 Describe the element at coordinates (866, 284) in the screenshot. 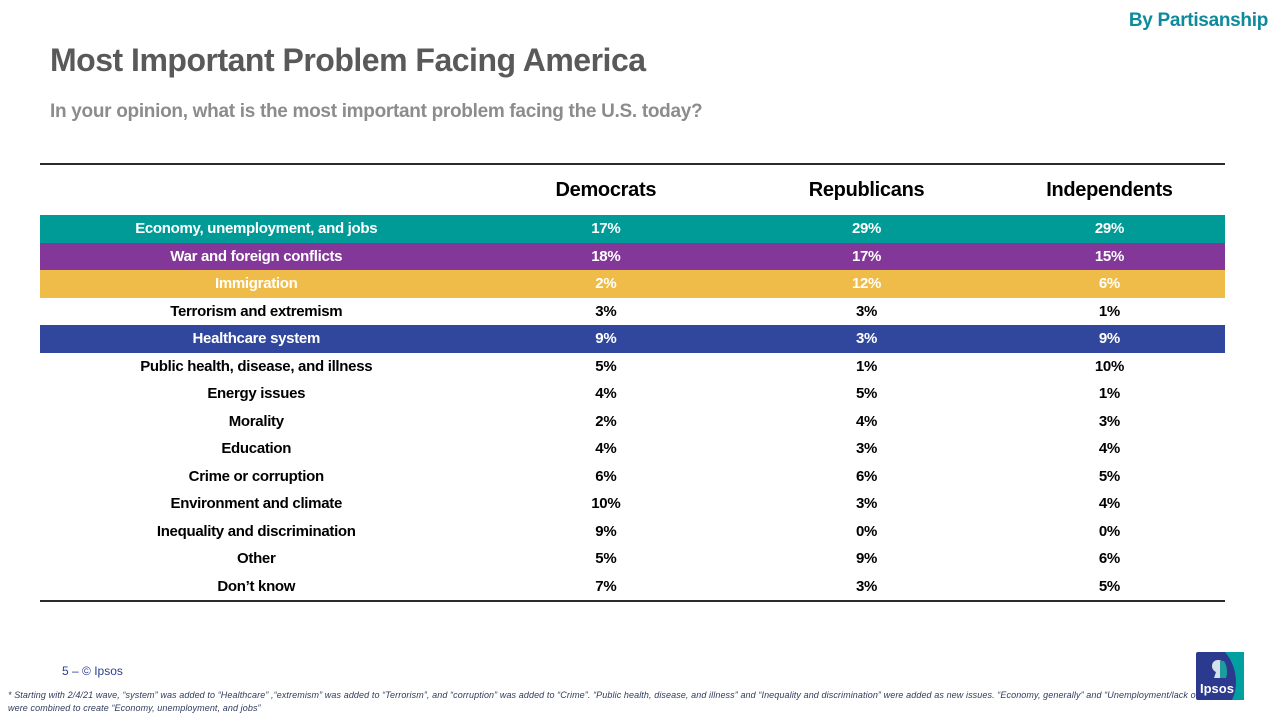

I see `cell-republicans: 12%` at that location.